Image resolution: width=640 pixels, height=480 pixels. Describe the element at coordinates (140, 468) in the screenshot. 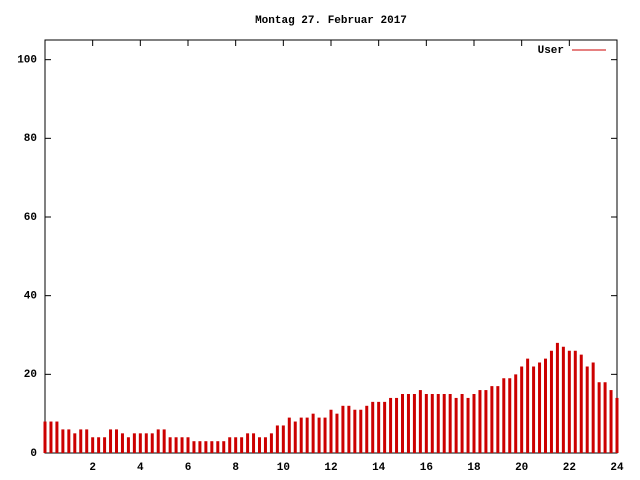

I see `x-tick-label: 4` at that location.